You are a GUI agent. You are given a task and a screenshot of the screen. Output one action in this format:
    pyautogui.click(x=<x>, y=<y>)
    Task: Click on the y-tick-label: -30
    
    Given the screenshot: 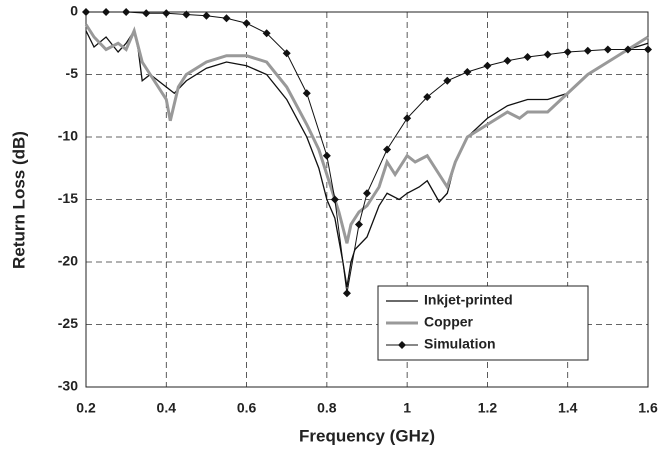 What is the action you would take?
    pyautogui.click(x=68, y=386)
    